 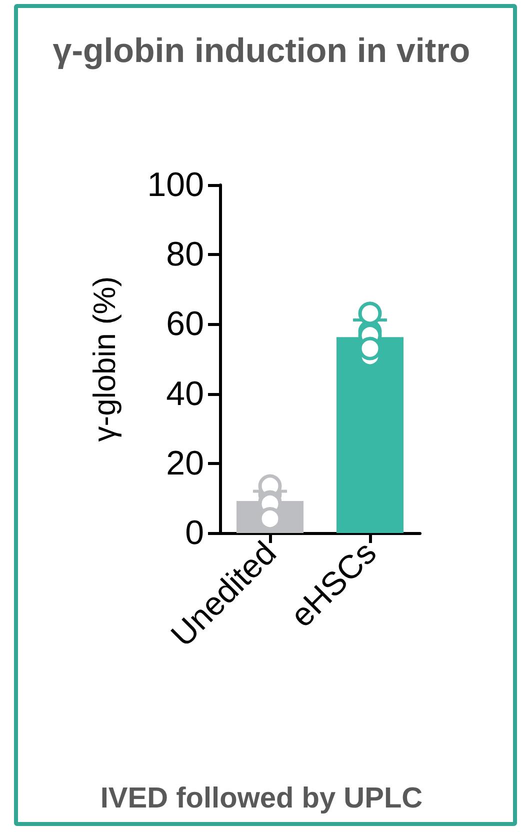 I want to click on y-tick-label: 80, so click(x=185, y=255).